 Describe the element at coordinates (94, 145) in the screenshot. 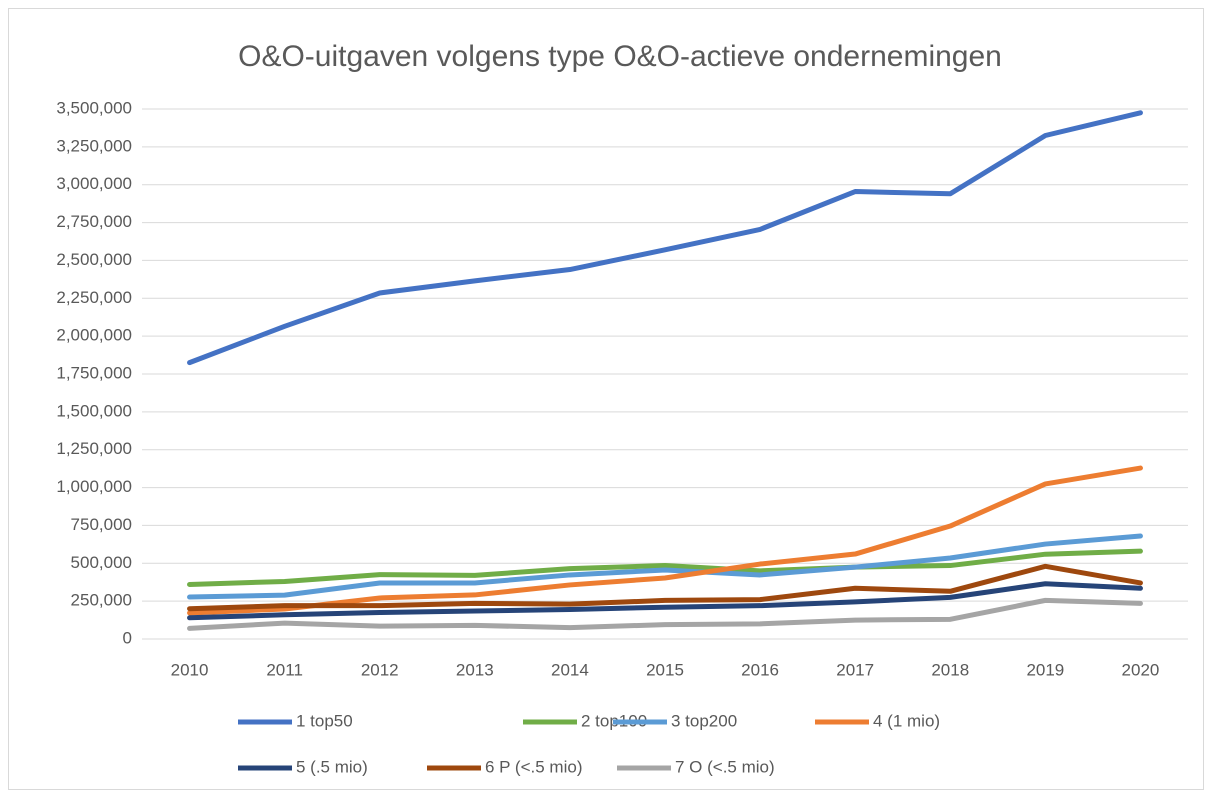

I see `y-tick-label: 3,250,000` at that location.